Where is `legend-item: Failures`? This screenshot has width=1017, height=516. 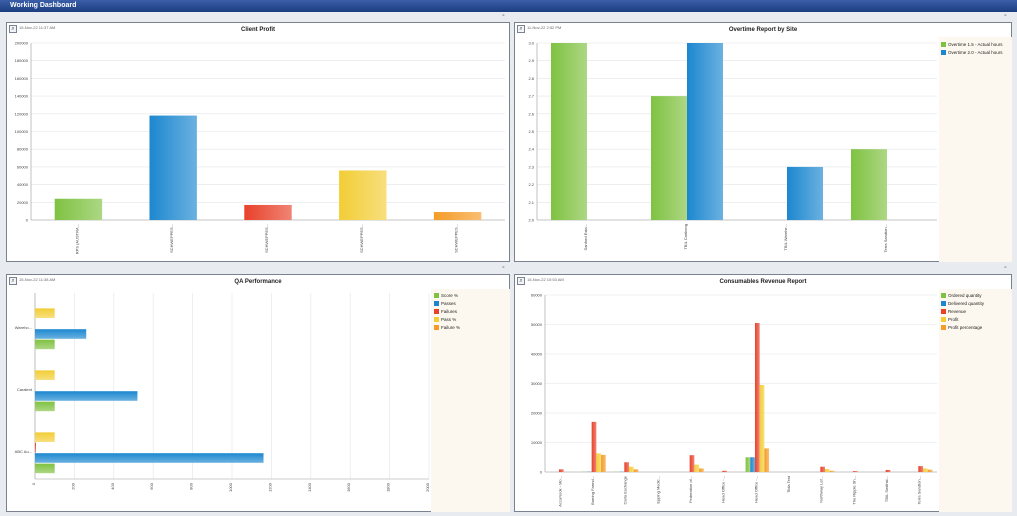 legend-item: Failures is located at coordinates (446, 312).